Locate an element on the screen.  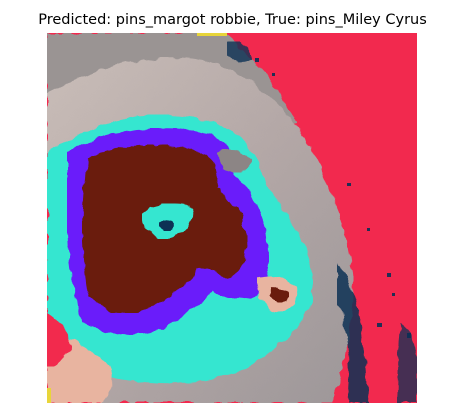
lips-dark-region is located at coordinates (279, 295).